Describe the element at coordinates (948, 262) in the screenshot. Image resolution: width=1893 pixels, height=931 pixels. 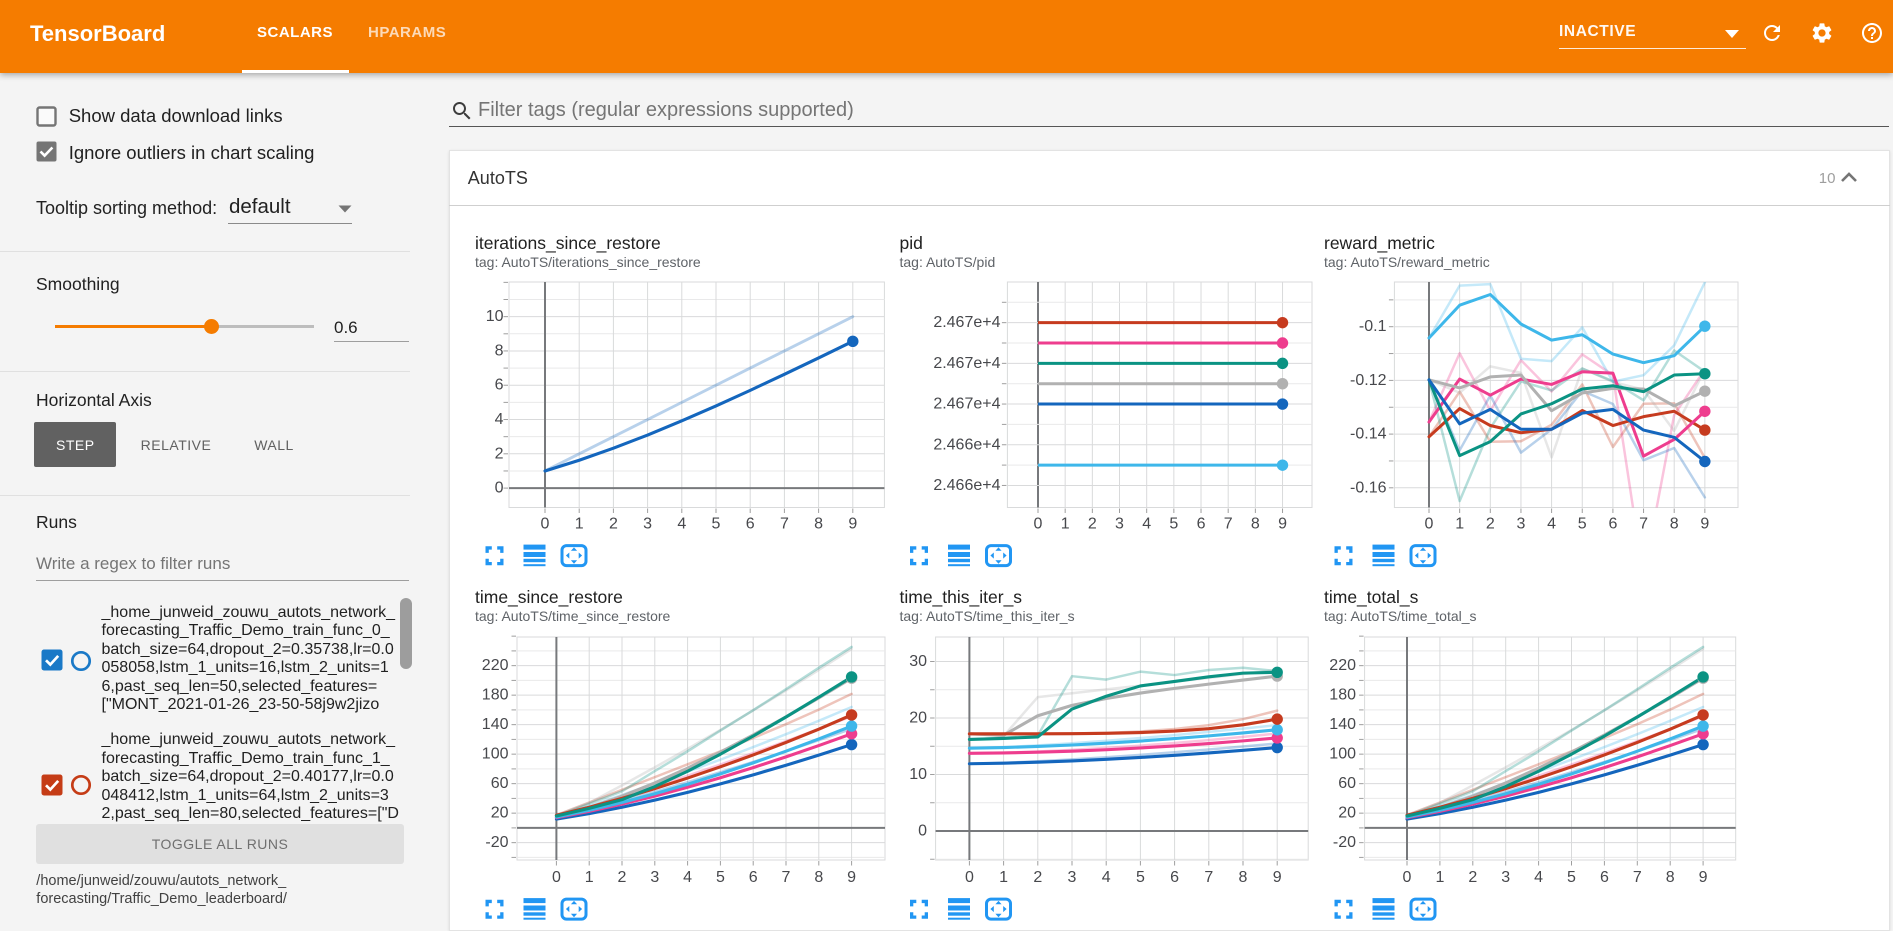
I see `svg-text: tag: AutoTS/pid` at that location.